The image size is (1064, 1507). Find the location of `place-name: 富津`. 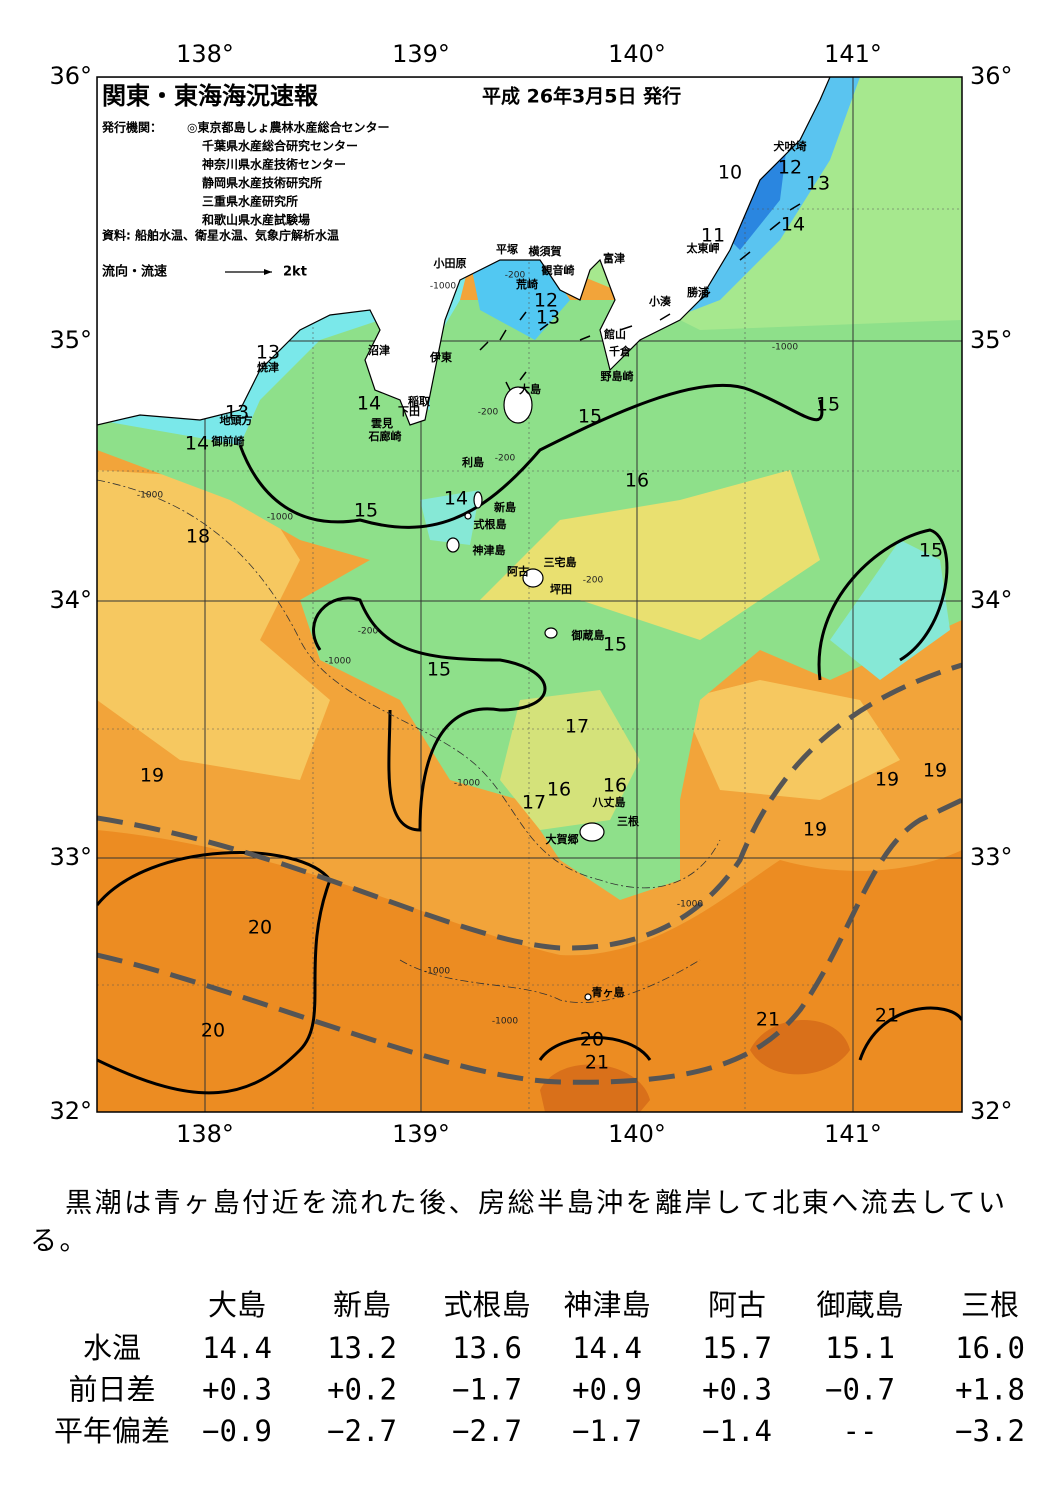

place-name: 富津 is located at coordinates (614, 258).